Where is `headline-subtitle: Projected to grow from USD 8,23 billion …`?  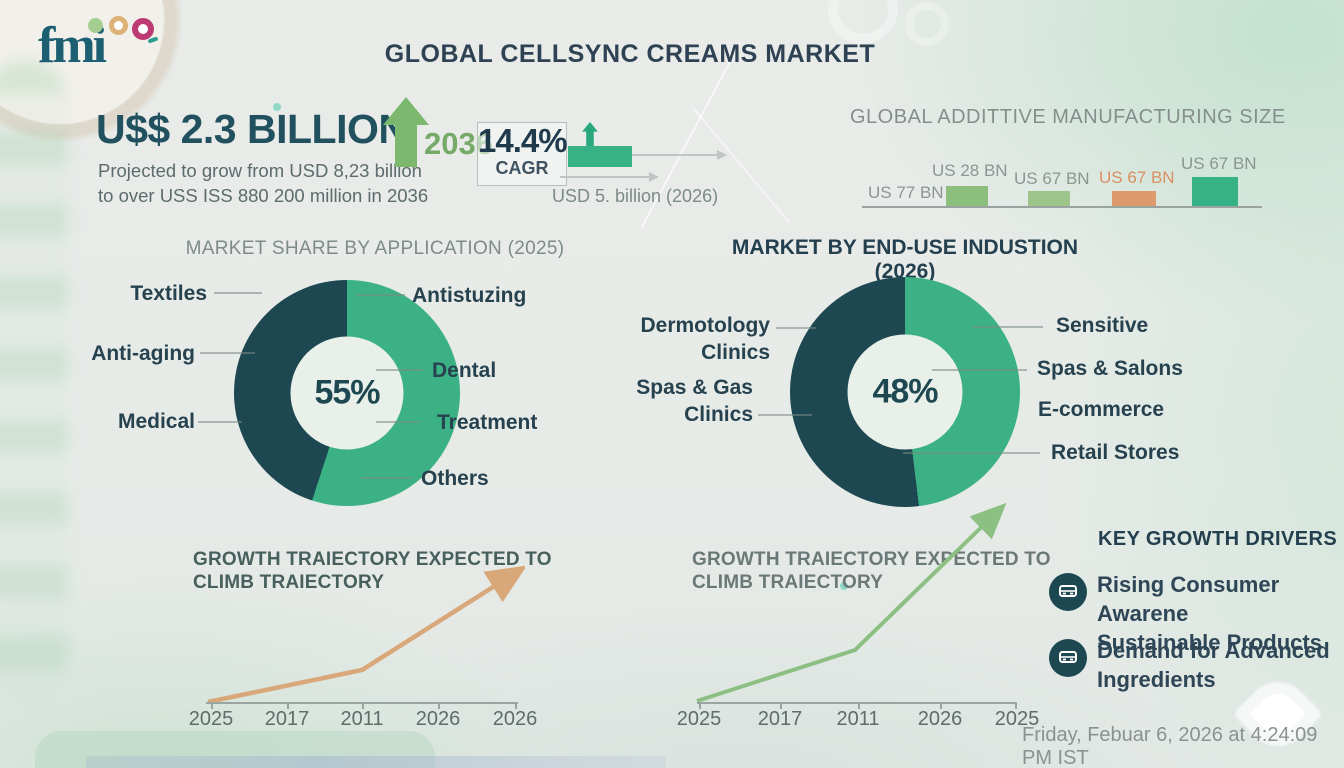 headline-subtitle: Projected to grow from USD 8,23 billion … is located at coordinates (263, 183).